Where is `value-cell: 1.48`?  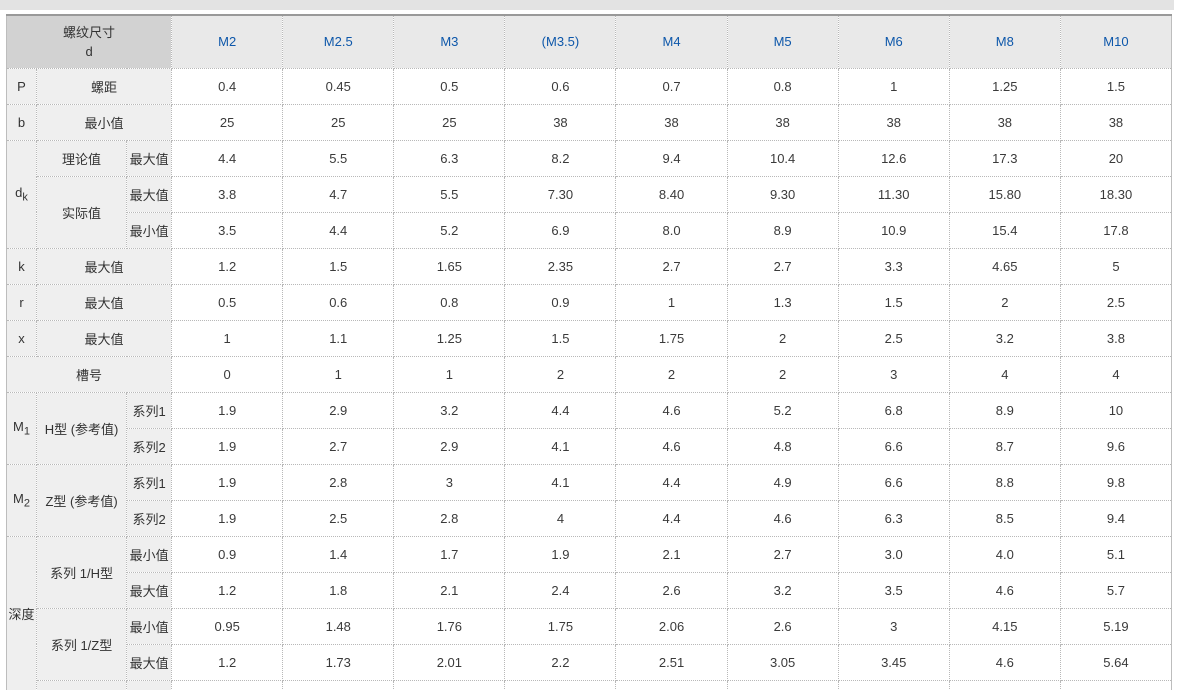 value-cell: 1.48 is located at coordinates (338, 626).